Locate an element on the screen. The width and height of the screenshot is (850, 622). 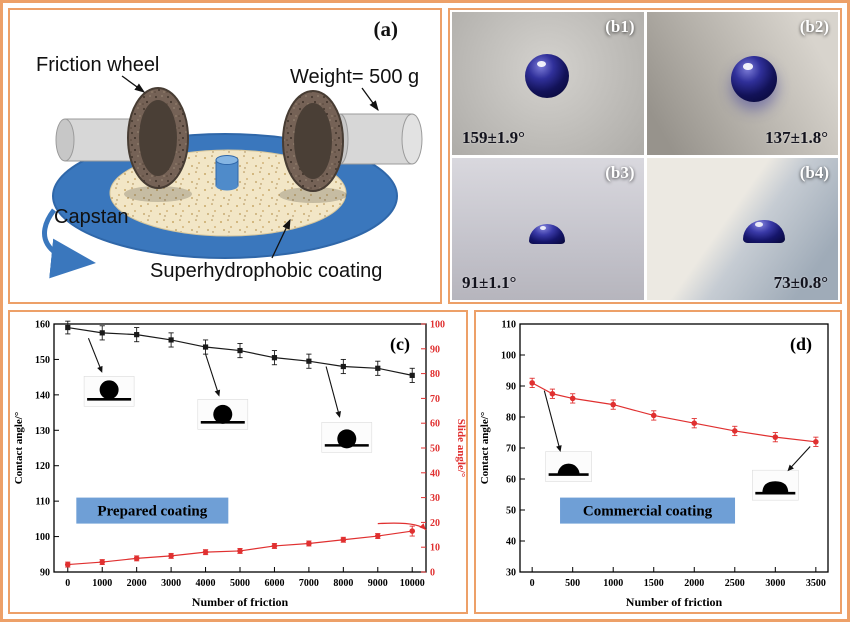
svg-text: 10000 is located at coordinates (412, 583).